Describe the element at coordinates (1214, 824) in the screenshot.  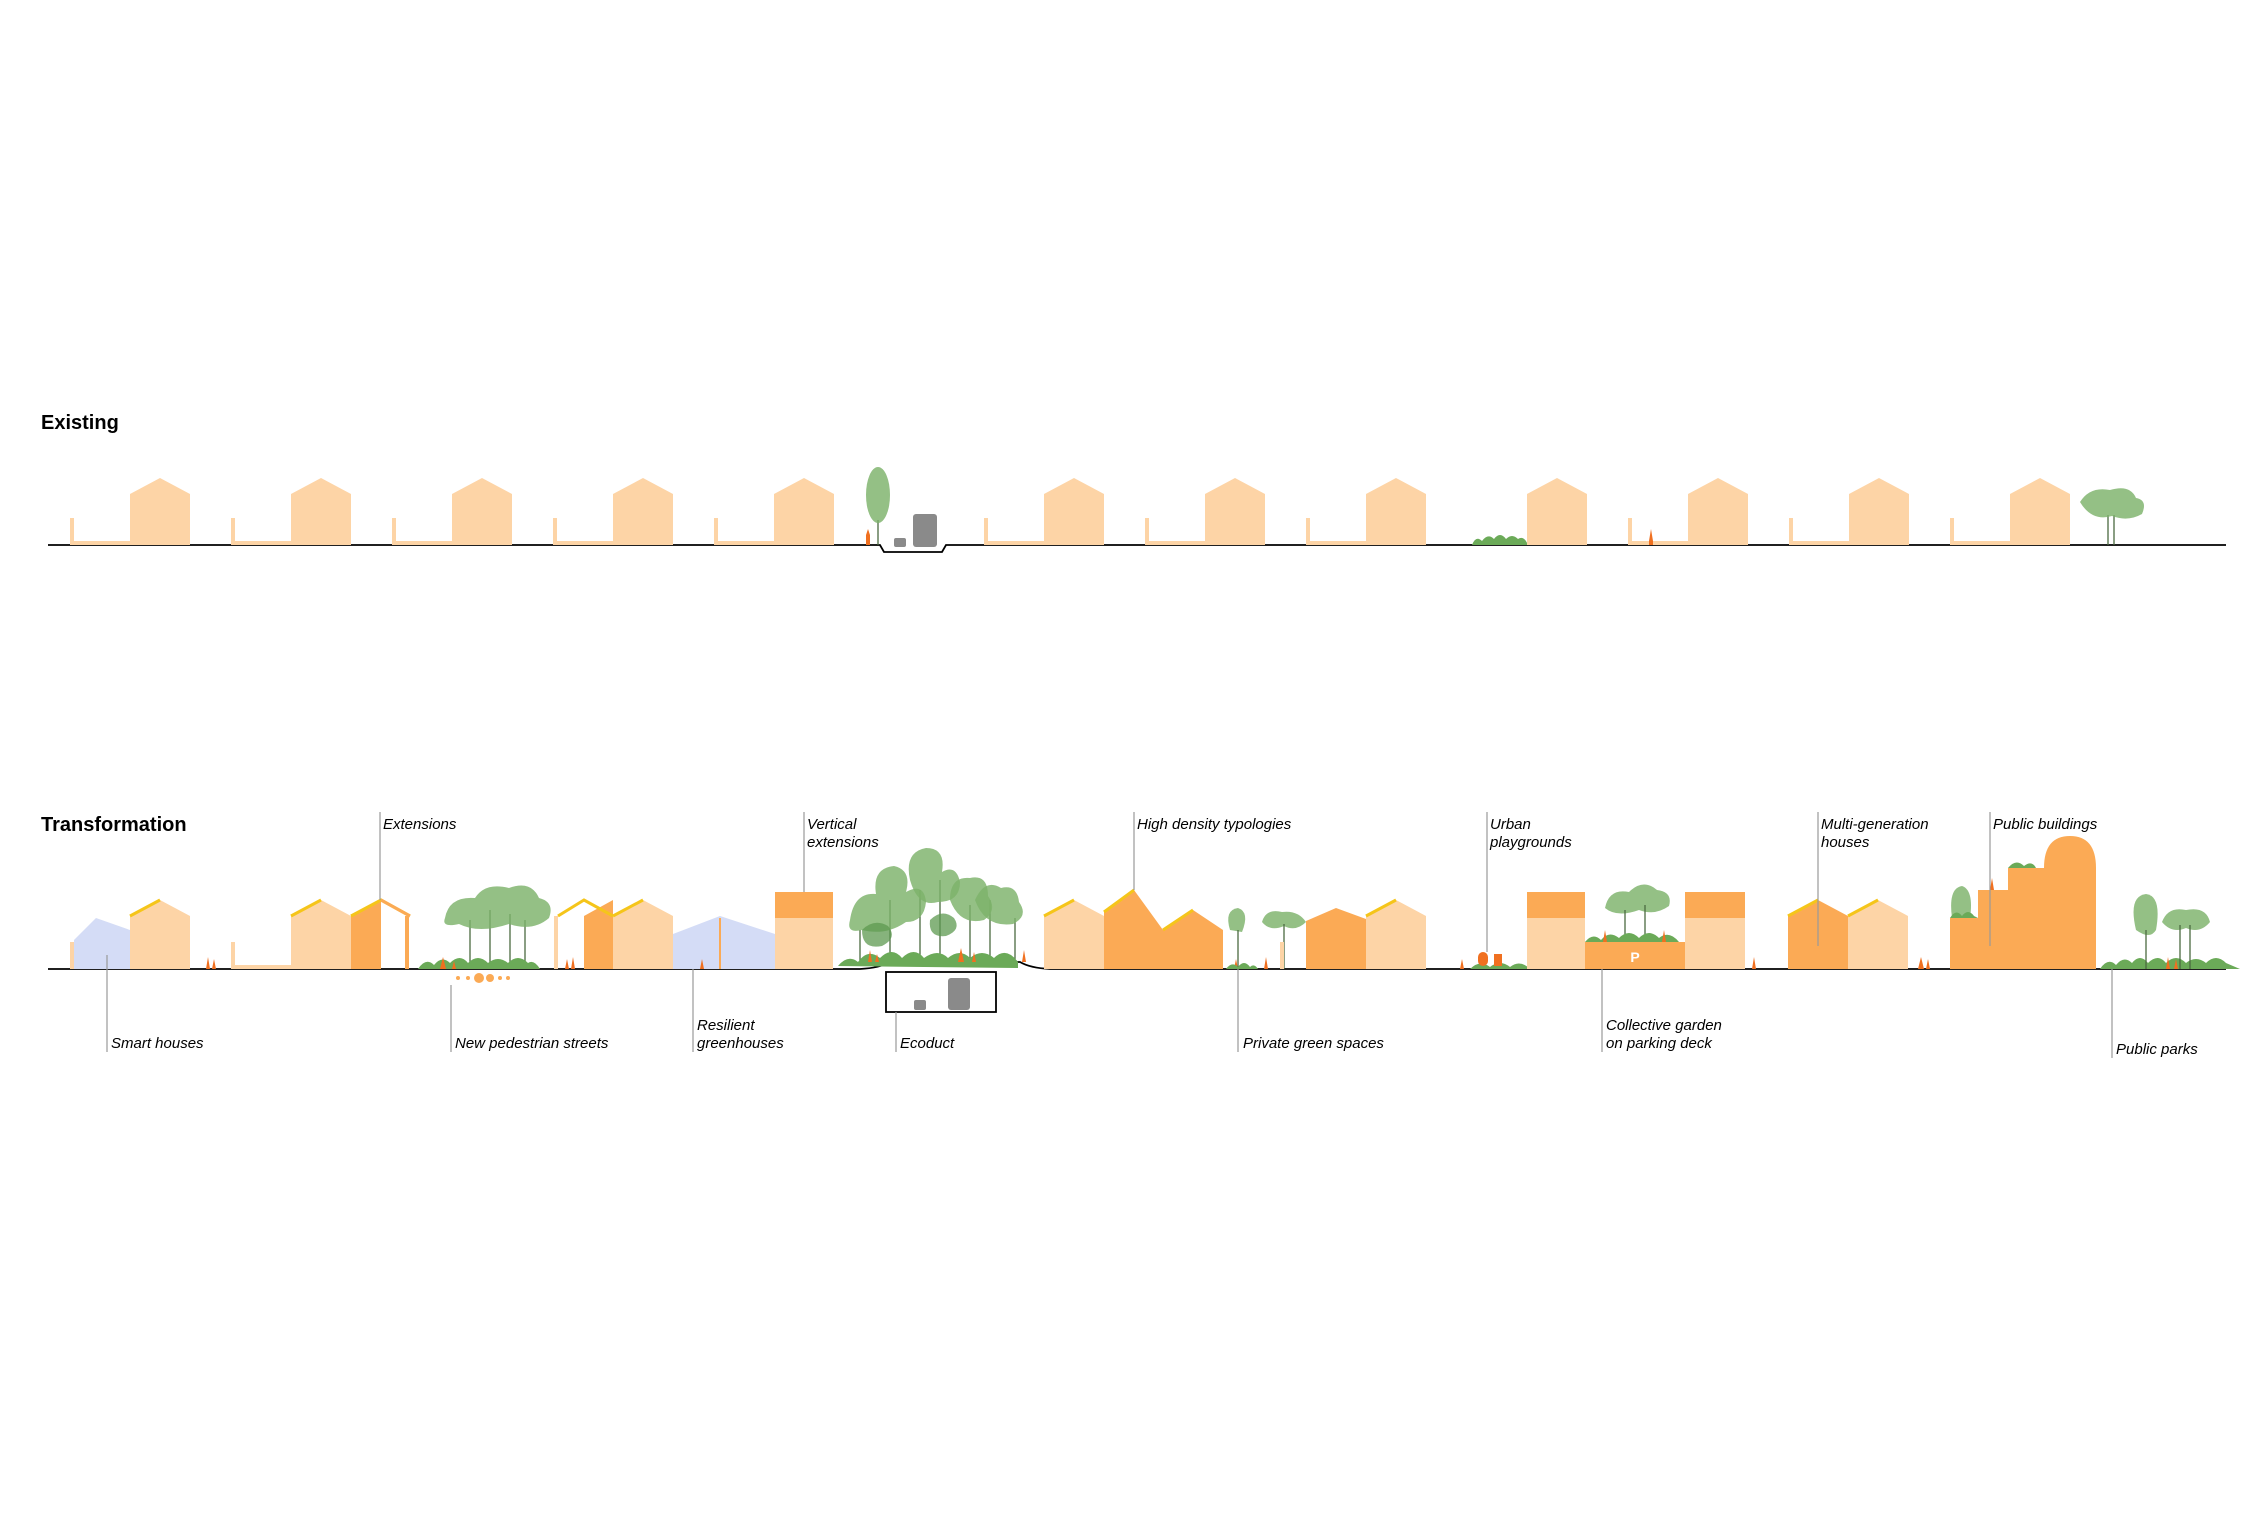
I see `label-high-density: High density typologies` at that location.